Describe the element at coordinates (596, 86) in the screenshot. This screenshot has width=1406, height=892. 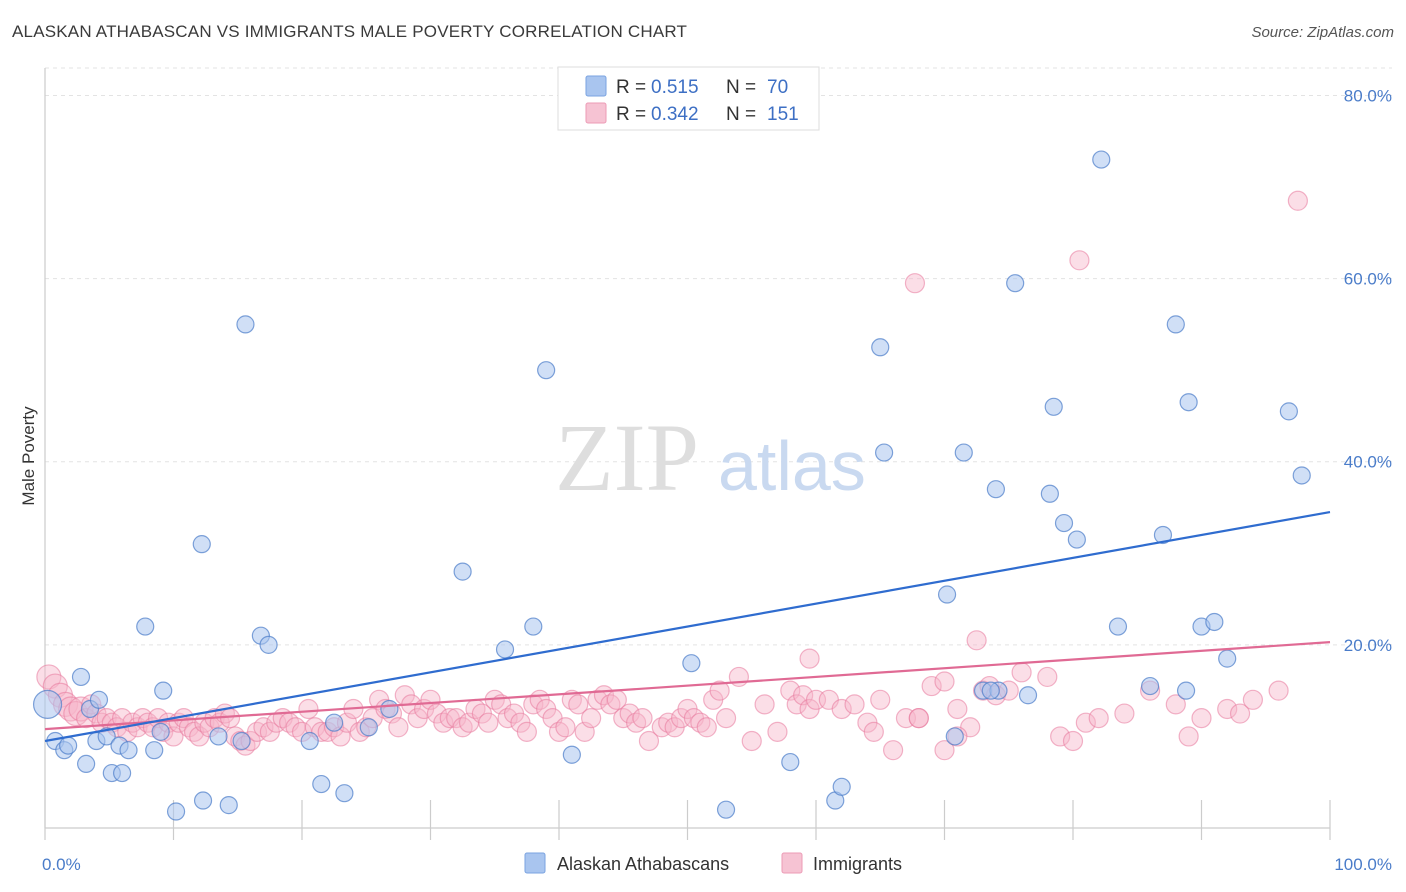
I see `legend-swatch-blue` at that location.